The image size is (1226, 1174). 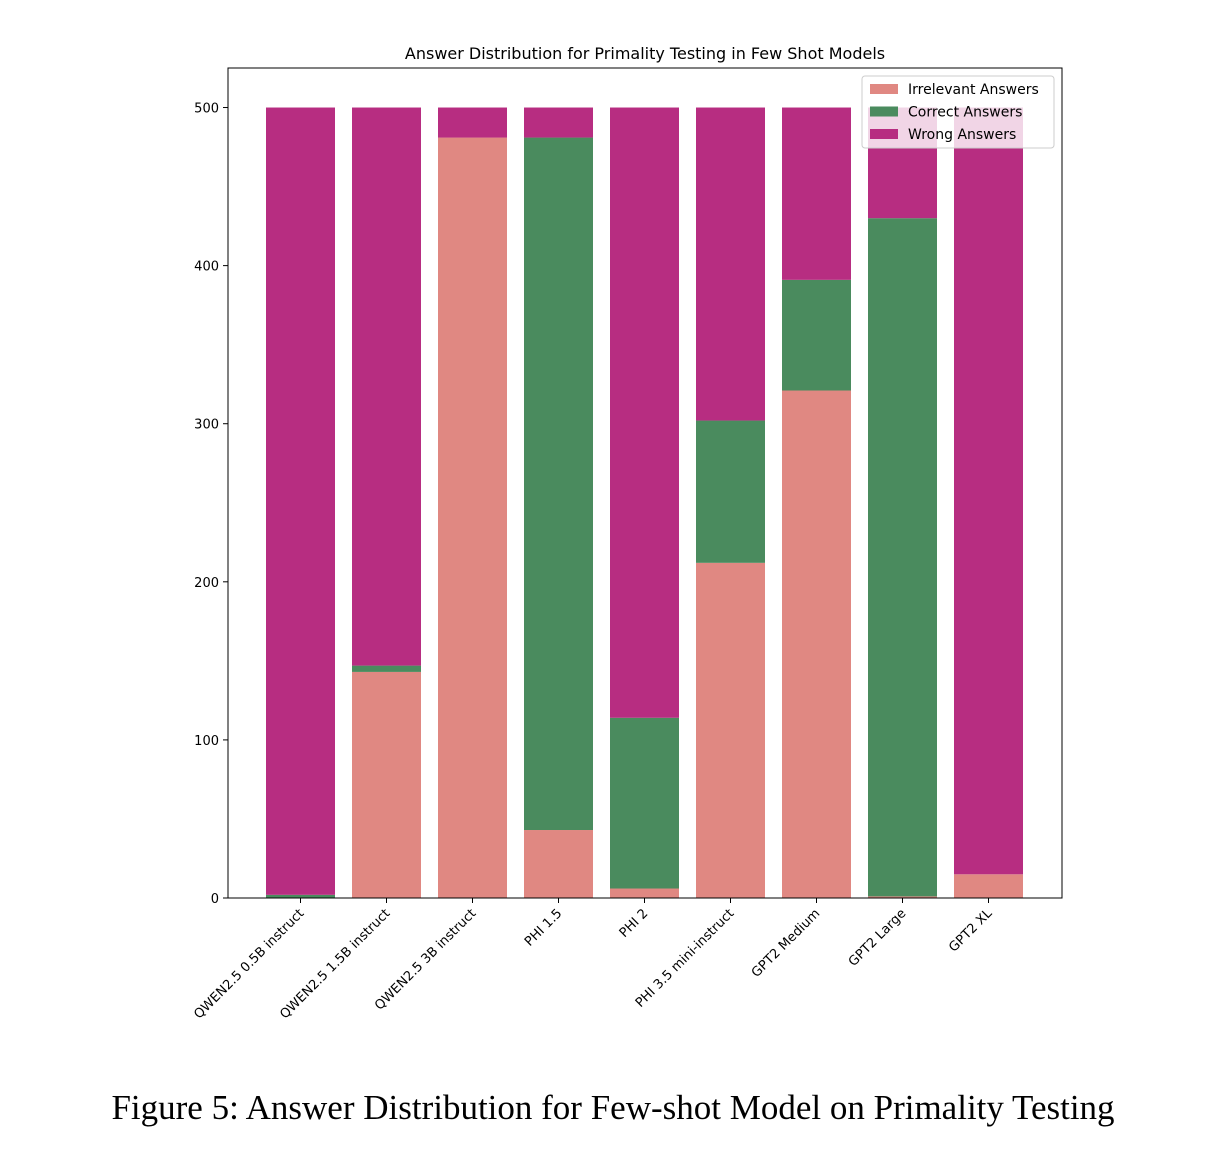 What do you see at coordinates (206, 583) in the screenshot?
I see `y-tick-label: 200` at bounding box center [206, 583].